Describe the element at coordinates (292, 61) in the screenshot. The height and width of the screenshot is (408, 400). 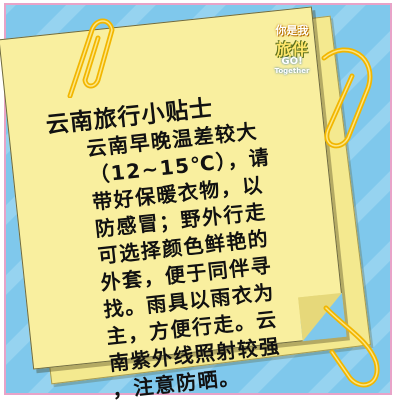
I see `logo-line-3: GO!` at that location.